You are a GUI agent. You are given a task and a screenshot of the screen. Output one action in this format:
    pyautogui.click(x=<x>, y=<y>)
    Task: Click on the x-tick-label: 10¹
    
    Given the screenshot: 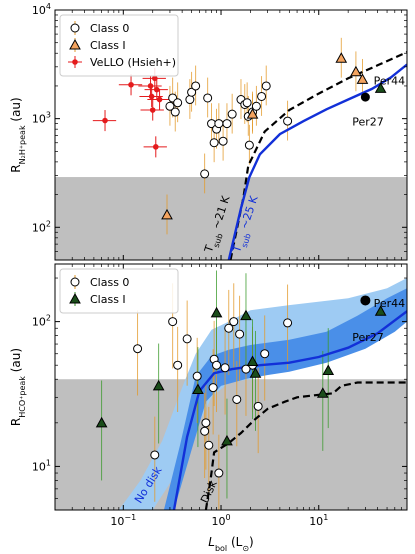 What is the action you would take?
    pyautogui.click(x=318, y=520)
    